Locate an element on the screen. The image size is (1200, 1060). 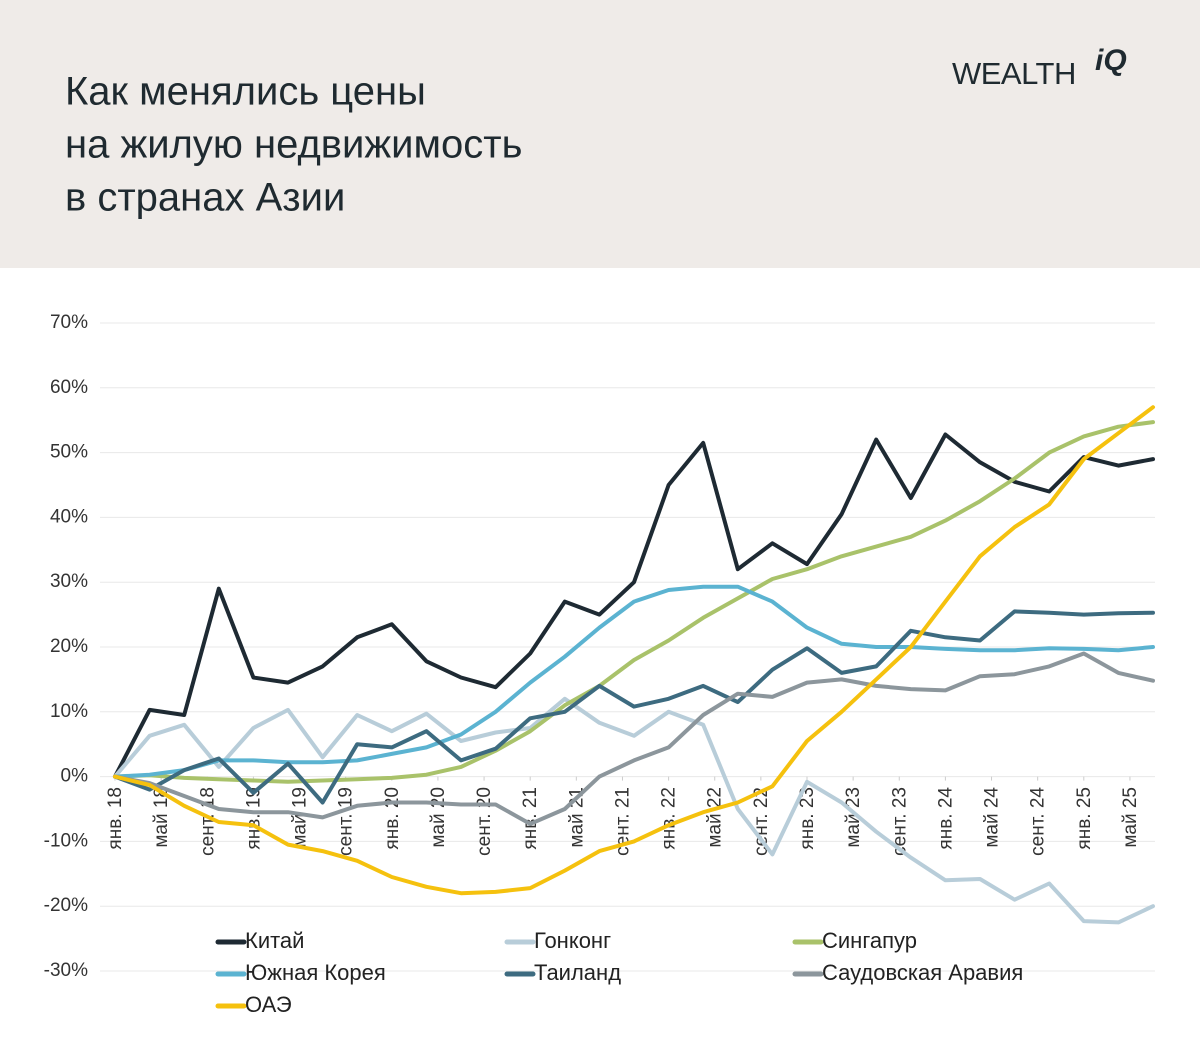
y-tick-label: 40% is located at coordinates (69, 516).